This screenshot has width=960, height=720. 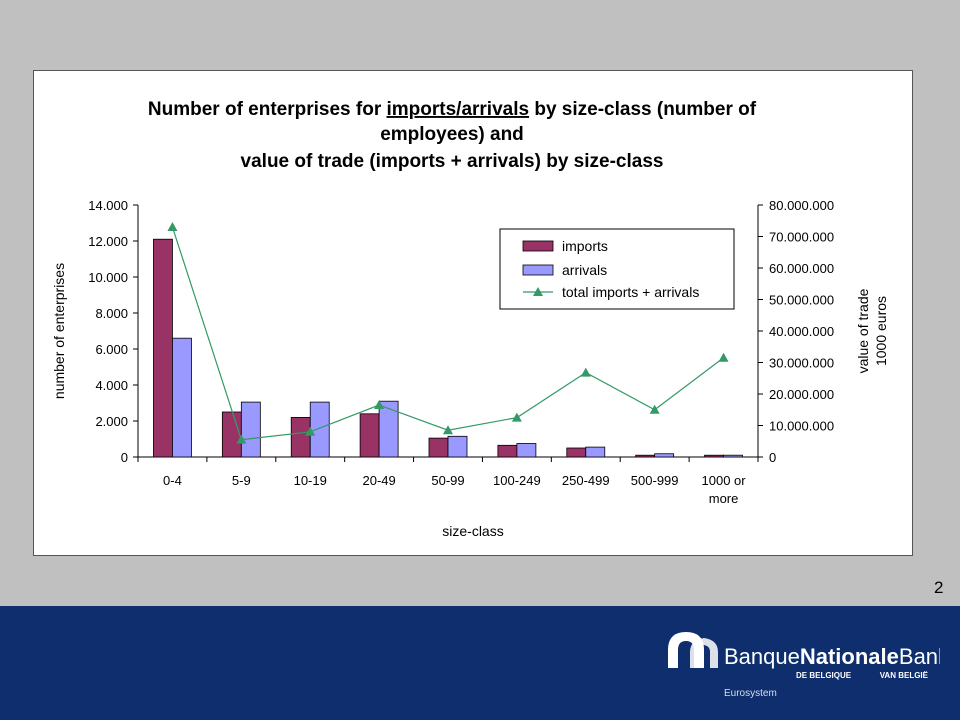 What do you see at coordinates (693, 650) in the screenshot?
I see `logo-arch-icon` at bounding box center [693, 650].